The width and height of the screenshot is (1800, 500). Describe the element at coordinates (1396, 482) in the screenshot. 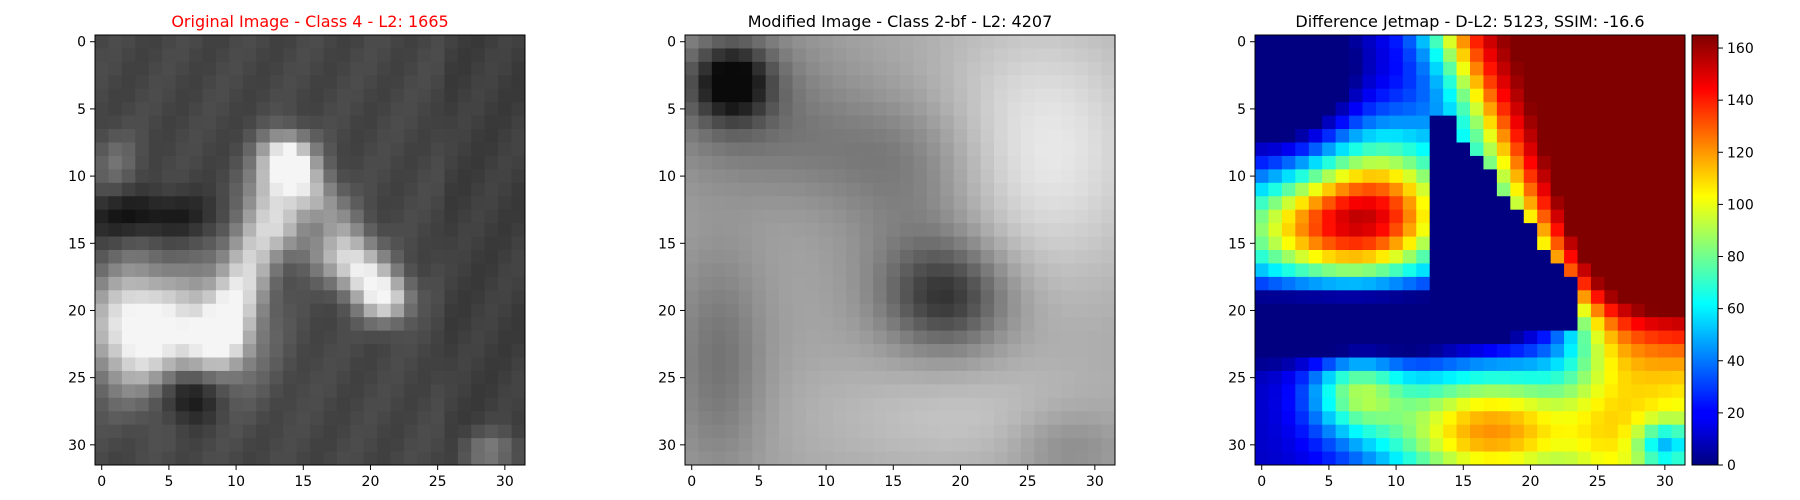

I see `x-tick-label: 10` at that location.